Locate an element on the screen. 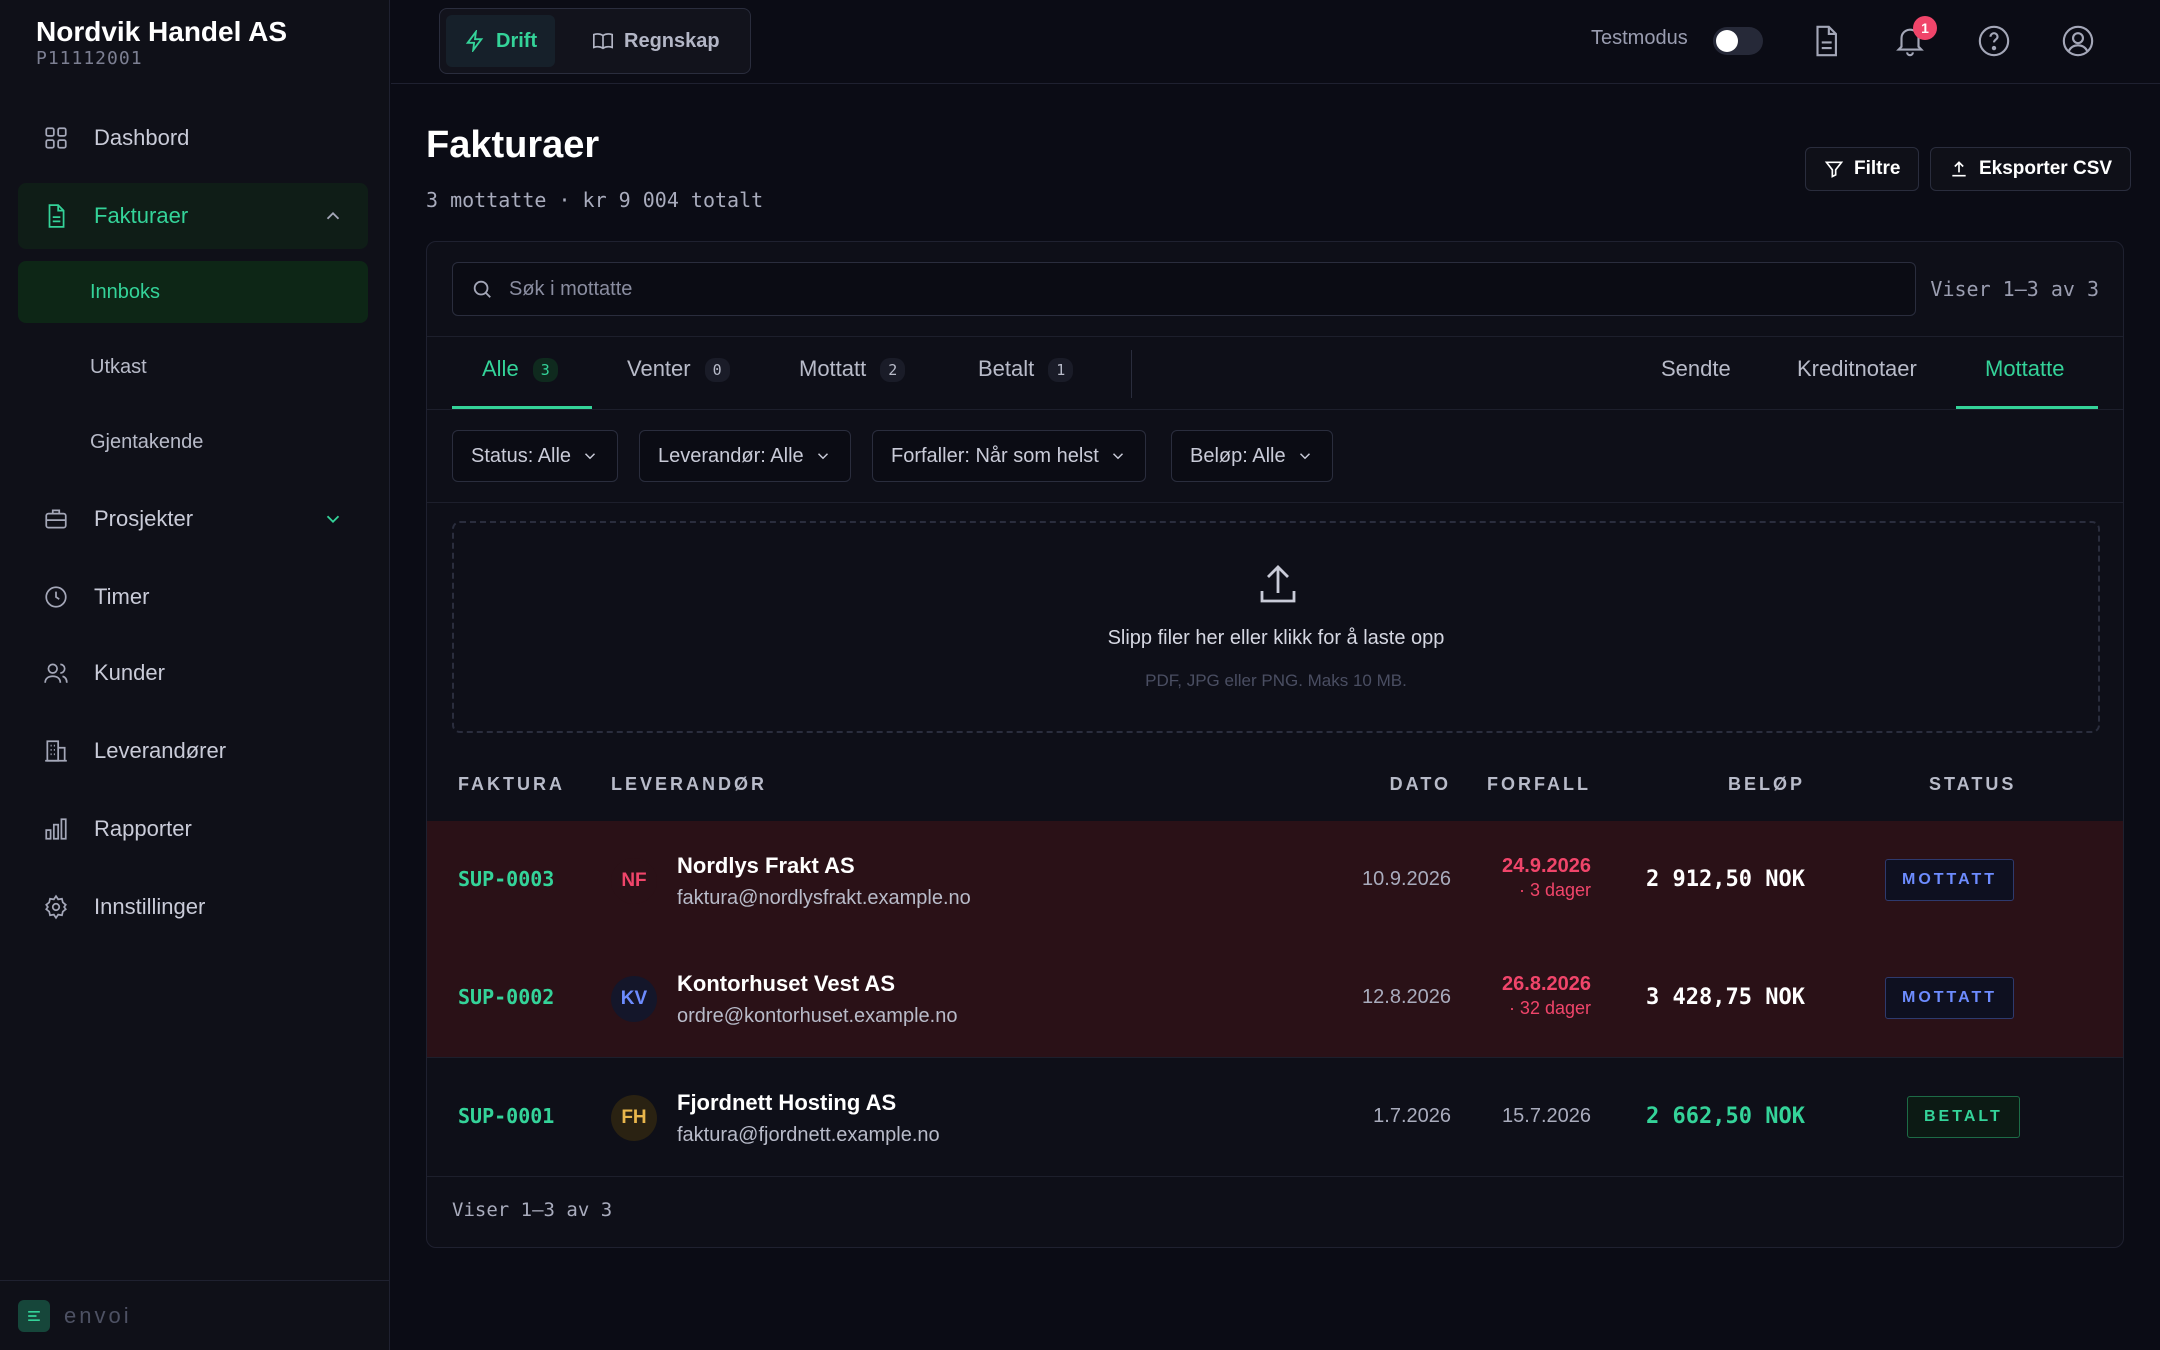  export-button-label: Eksporter CSV is located at coordinates (2046, 168).